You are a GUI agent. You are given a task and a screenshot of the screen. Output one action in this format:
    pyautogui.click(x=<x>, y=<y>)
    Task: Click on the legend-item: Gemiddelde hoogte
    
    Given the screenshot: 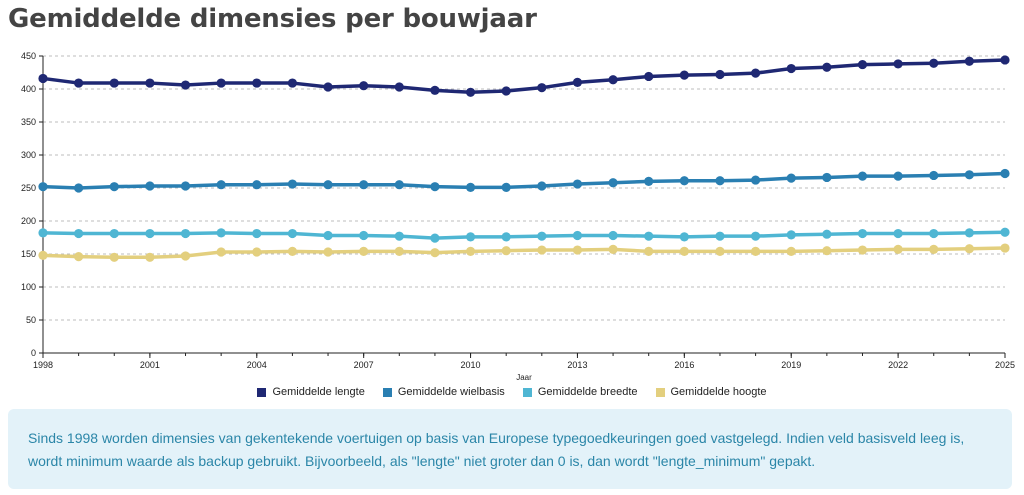 What is the action you would take?
    pyautogui.click(x=711, y=392)
    